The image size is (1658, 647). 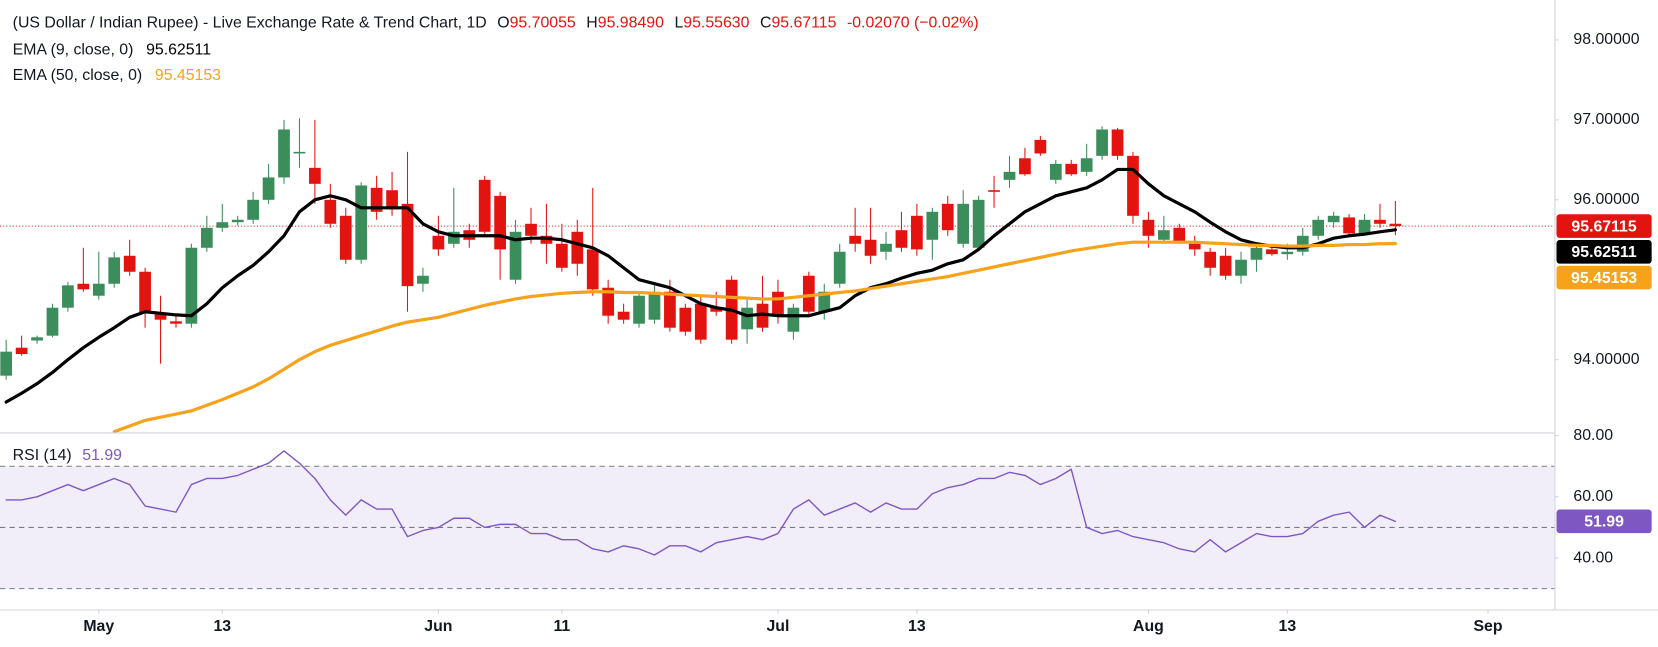 I want to click on x-tick-label: 11, so click(x=561, y=626).